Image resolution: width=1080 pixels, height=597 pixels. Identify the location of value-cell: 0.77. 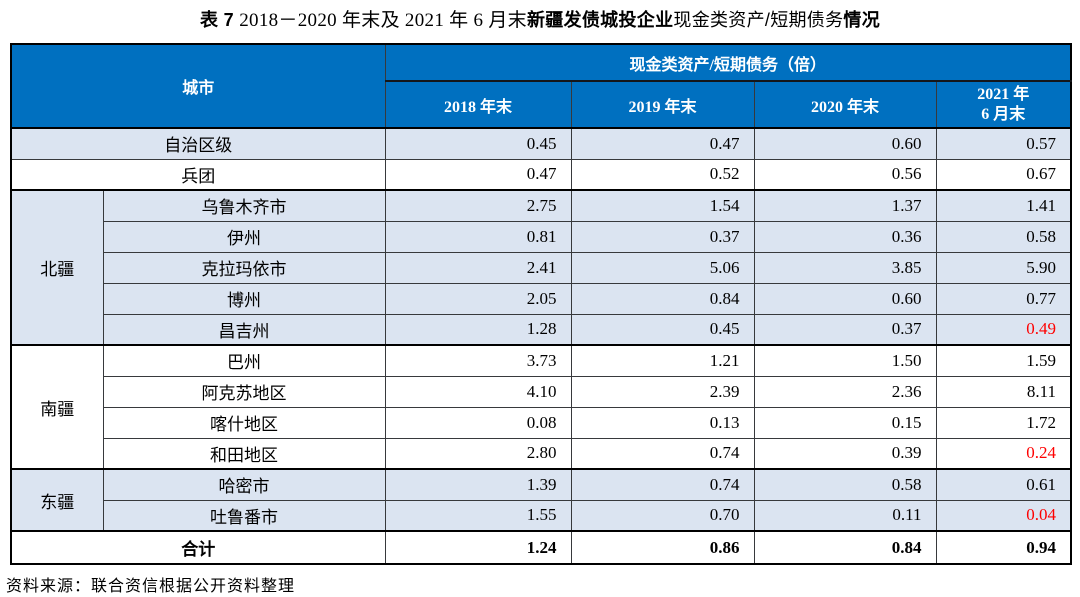
(1003, 298).